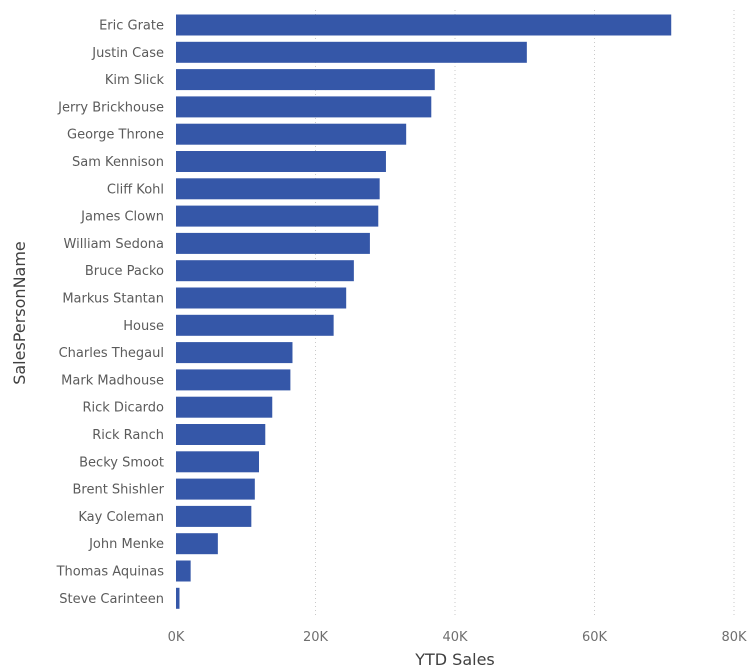  What do you see at coordinates (115, 135) in the screenshot?
I see `category-label: George Throne` at bounding box center [115, 135].